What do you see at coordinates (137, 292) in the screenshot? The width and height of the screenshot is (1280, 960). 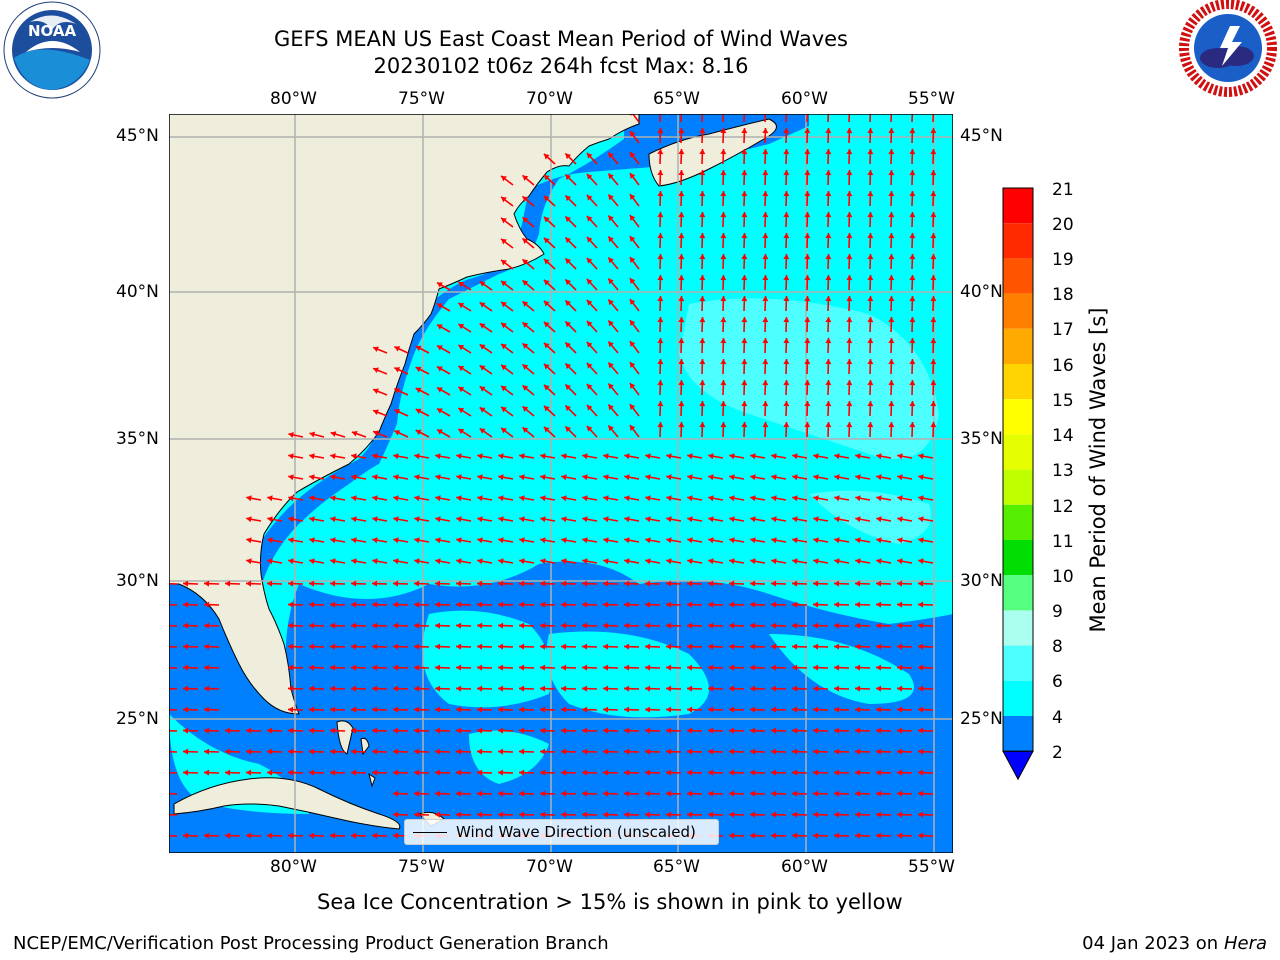 I see `lat-label-left: 40°N` at bounding box center [137, 292].